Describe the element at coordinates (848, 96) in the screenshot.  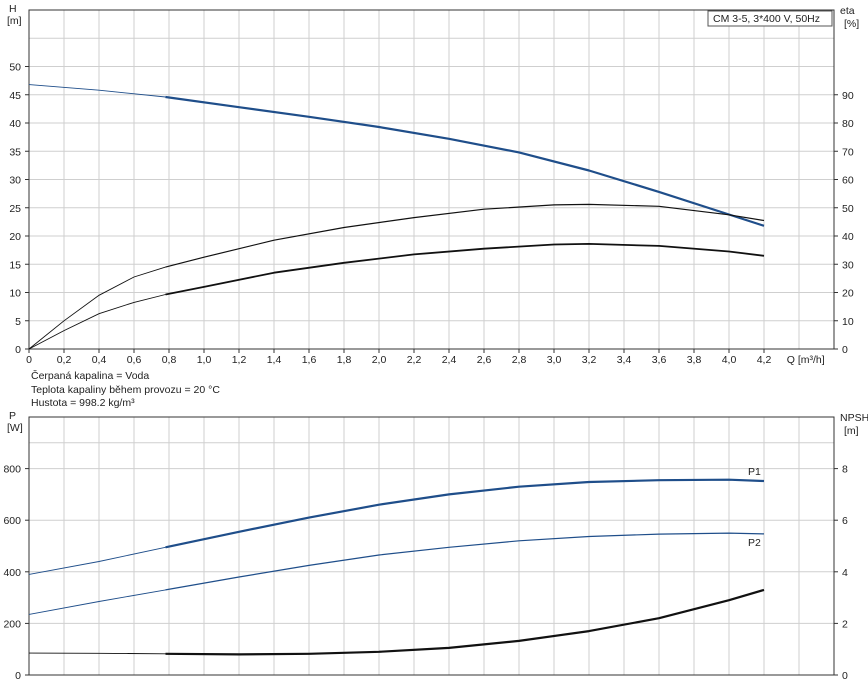
I see `y-right-tick-label: 90` at that location.